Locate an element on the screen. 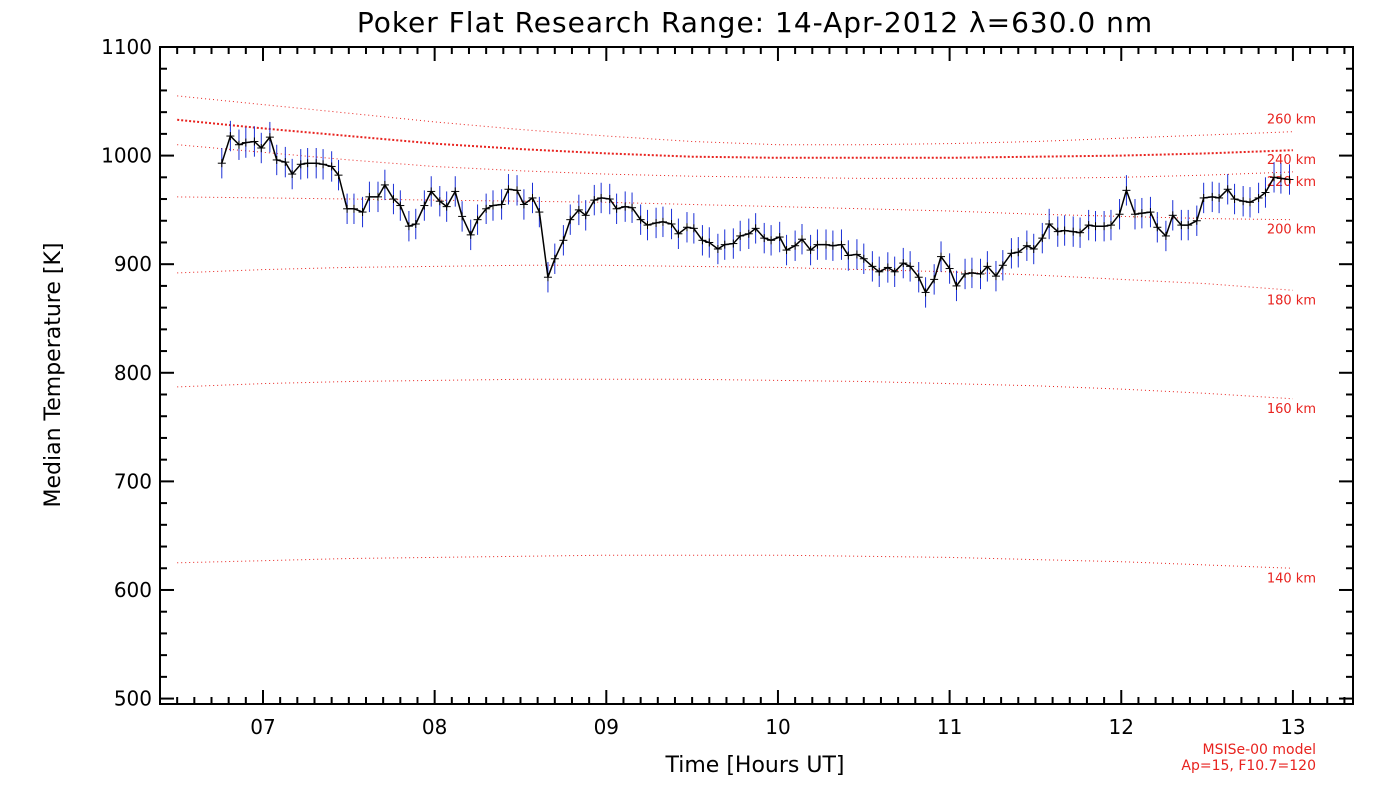  x-tick-label: 11 is located at coordinates (949, 727).